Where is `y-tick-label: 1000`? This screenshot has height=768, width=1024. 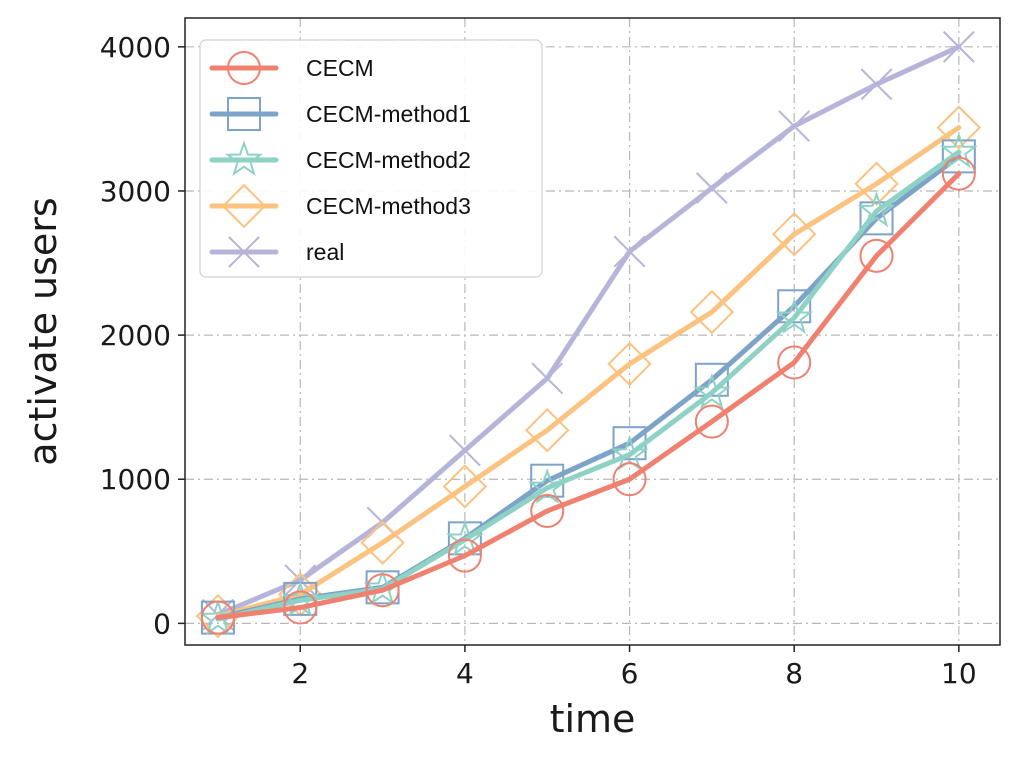 y-tick-label: 1000 is located at coordinates (135, 479).